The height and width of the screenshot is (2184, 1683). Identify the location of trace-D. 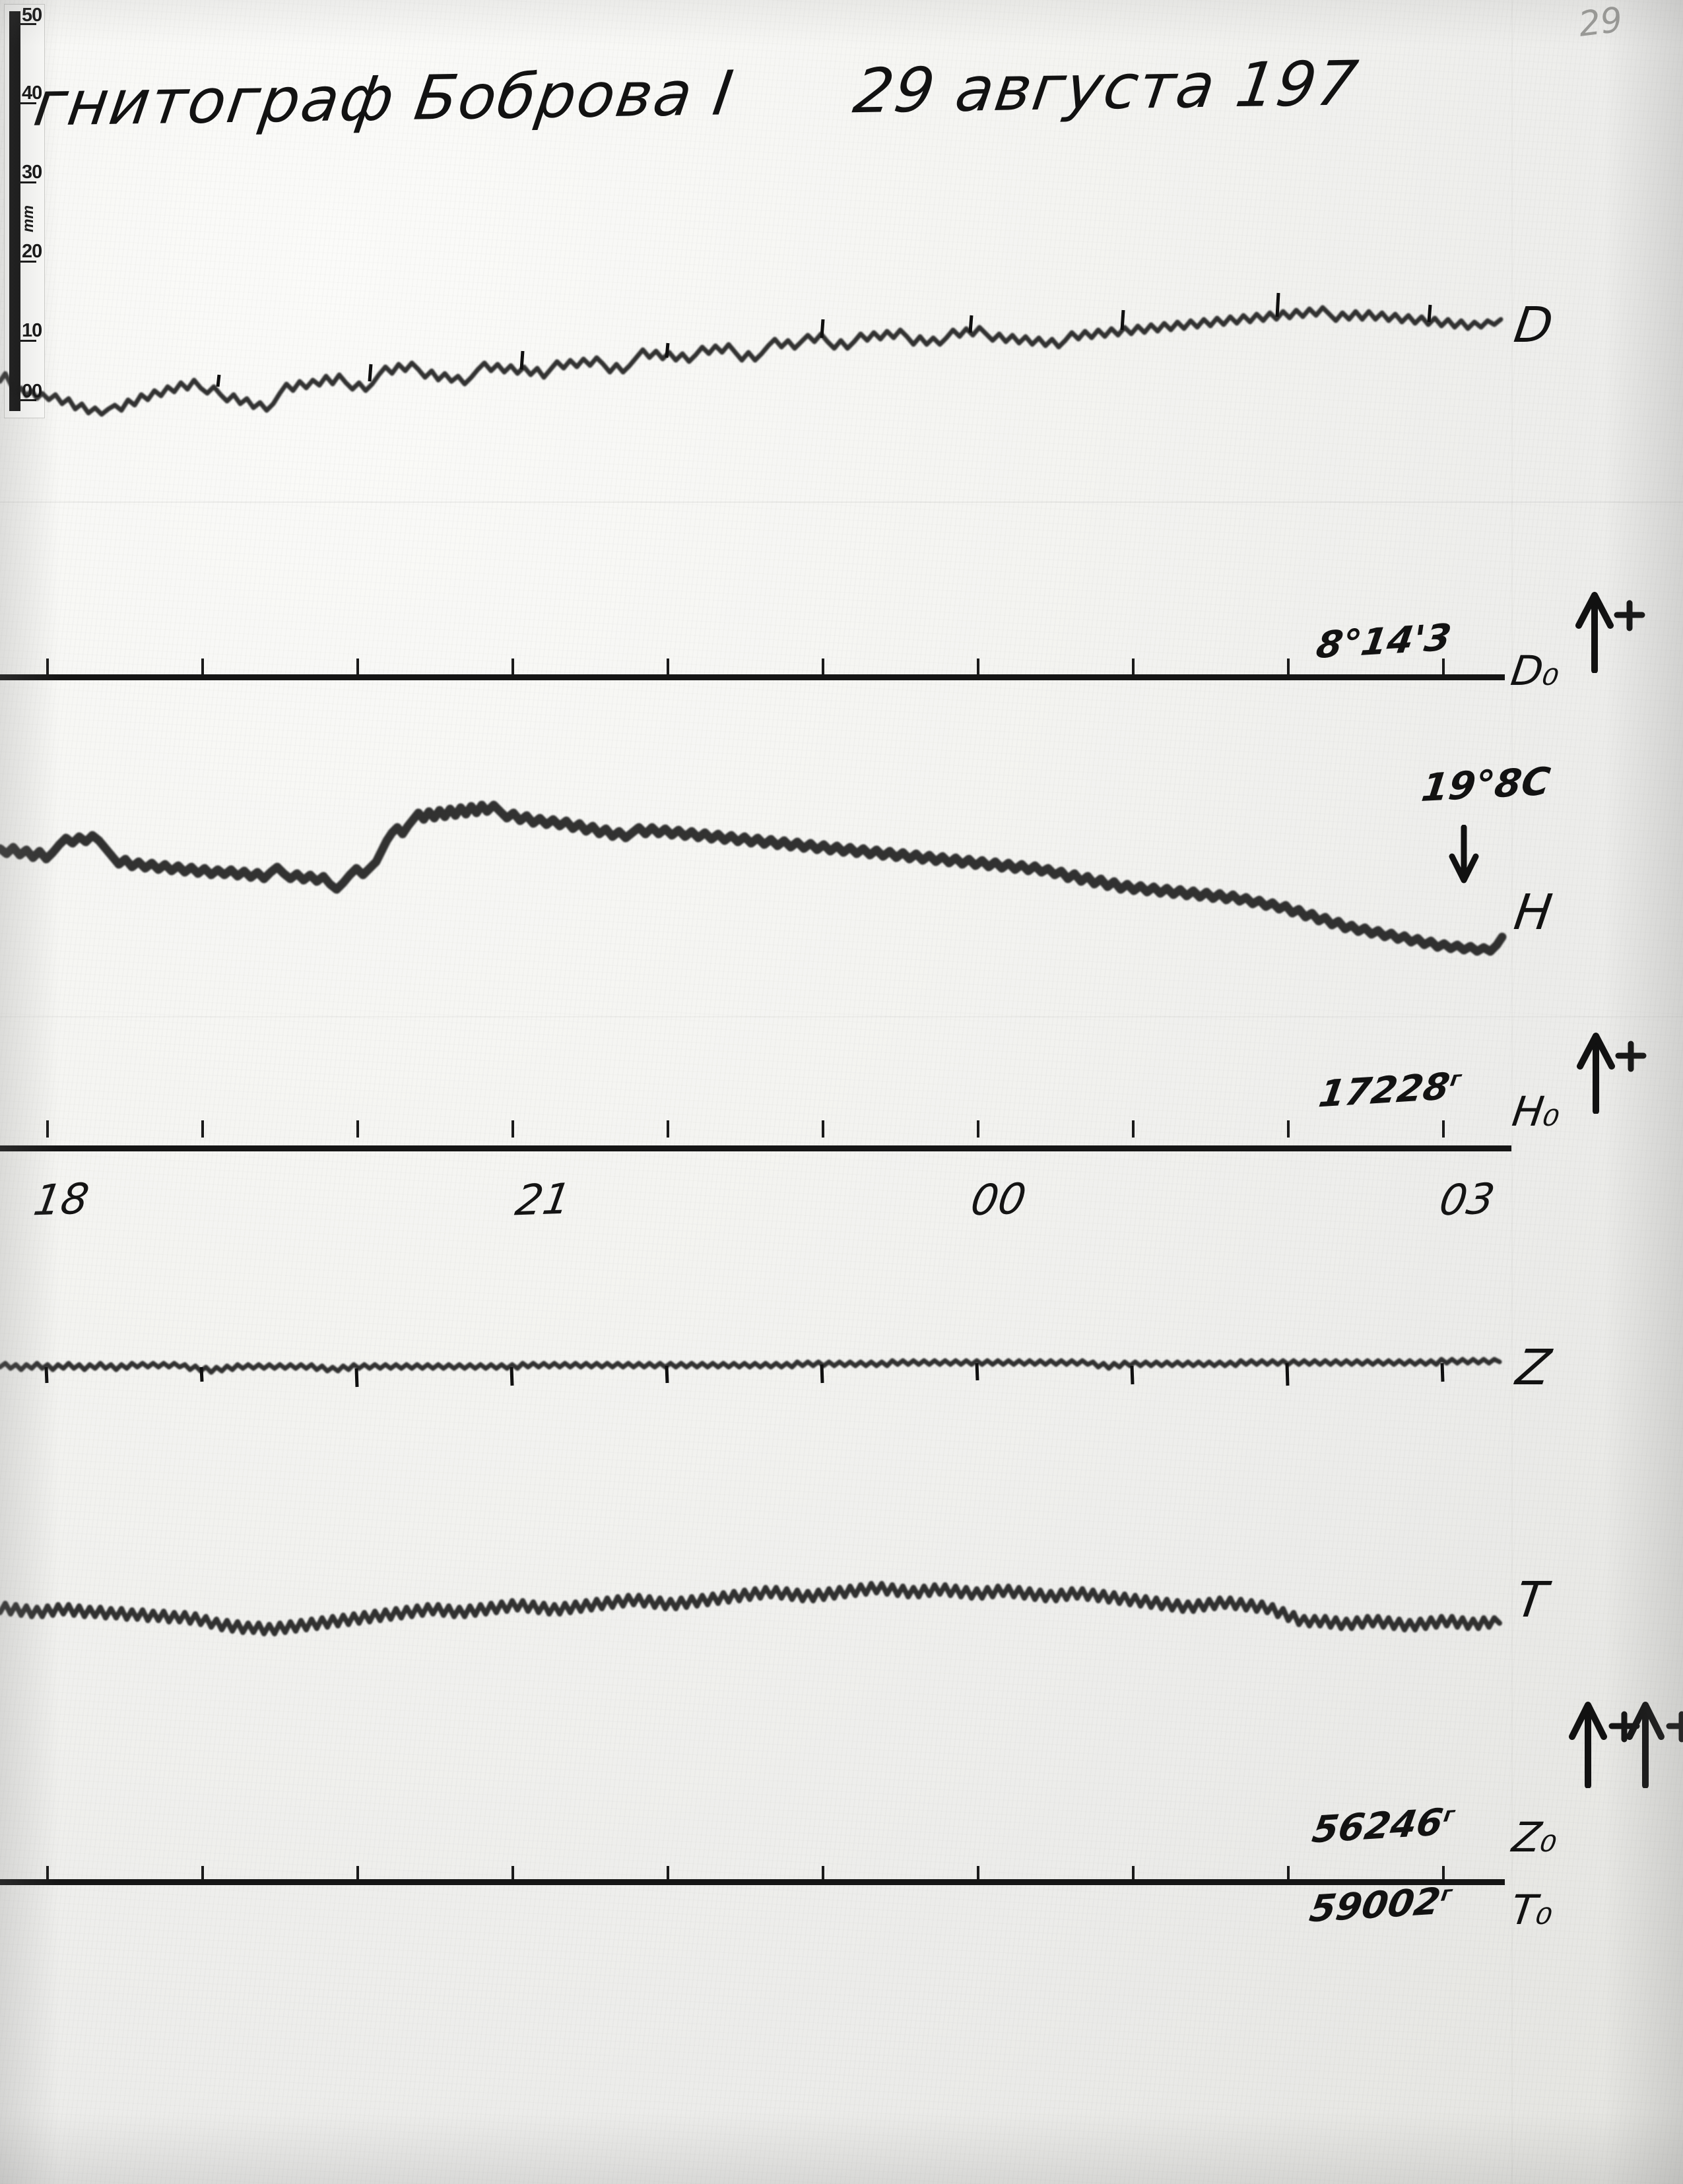
(756, 363).